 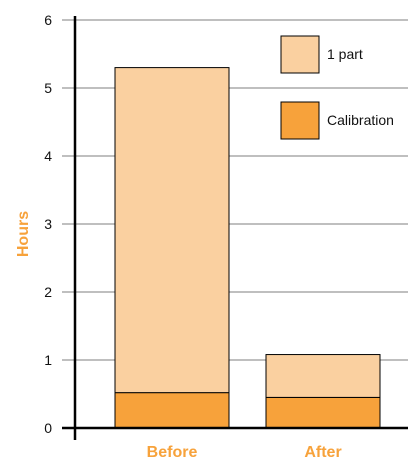 What do you see at coordinates (48, 292) in the screenshot?
I see `y-tick-label: 2` at bounding box center [48, 292].